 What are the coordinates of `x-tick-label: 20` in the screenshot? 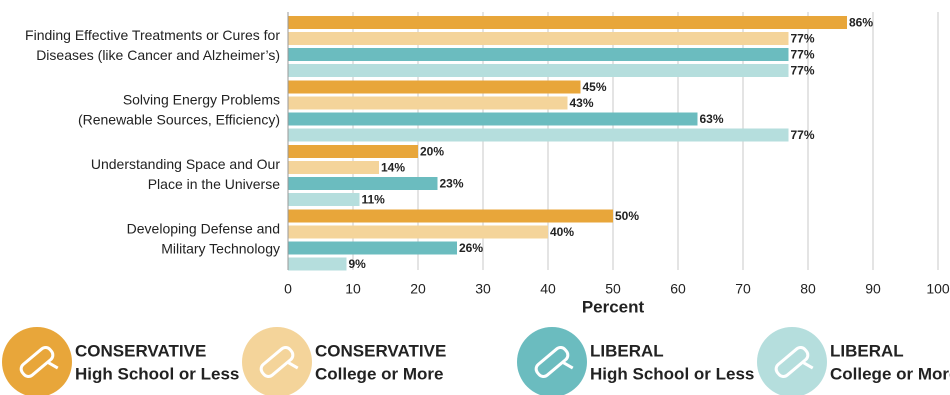 It's located at (418, 289).